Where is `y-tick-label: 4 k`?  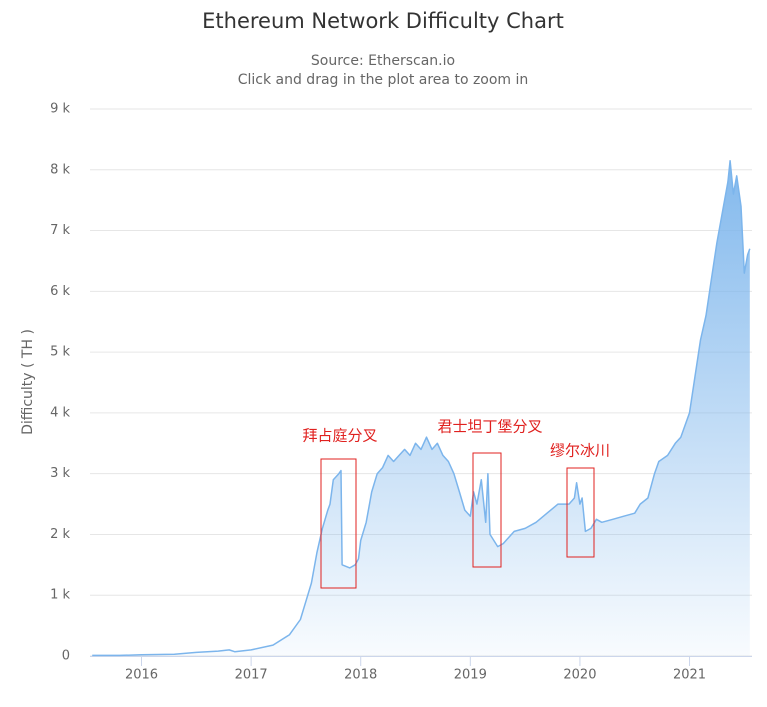 y-tick-label: 4 k is located at coordinates (60, 412).